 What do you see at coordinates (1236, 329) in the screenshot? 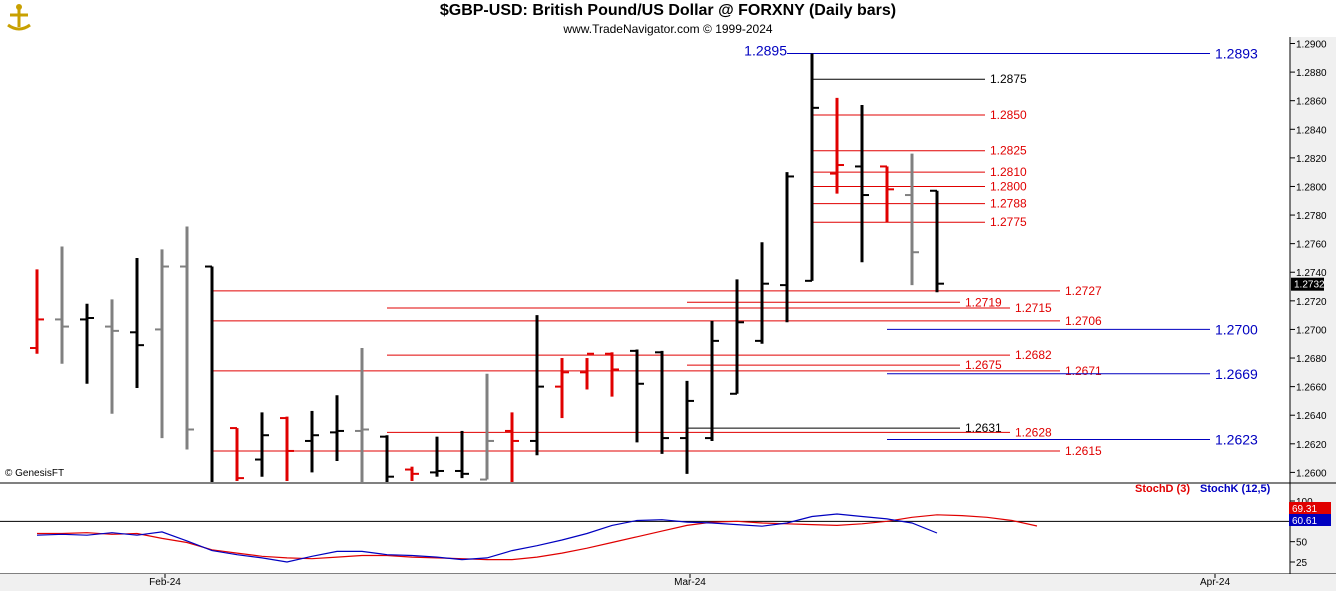
I see `level-label: 1.2700` at bounding box center [1236, 329].